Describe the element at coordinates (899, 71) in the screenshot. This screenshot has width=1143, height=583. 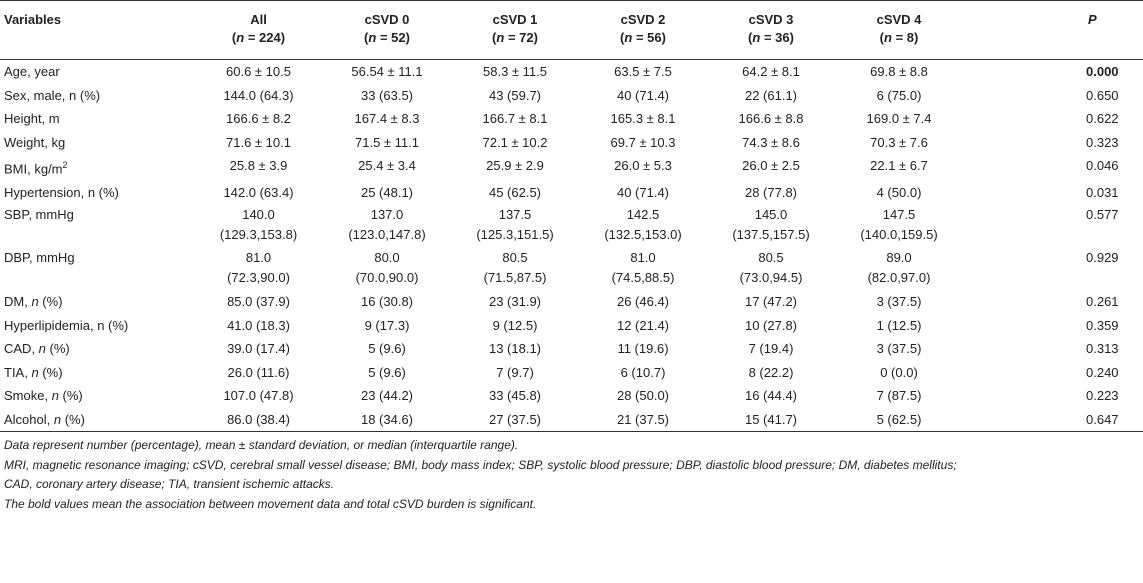
I see `cell-csvd4: 69.8 ± 8.8` at that location.